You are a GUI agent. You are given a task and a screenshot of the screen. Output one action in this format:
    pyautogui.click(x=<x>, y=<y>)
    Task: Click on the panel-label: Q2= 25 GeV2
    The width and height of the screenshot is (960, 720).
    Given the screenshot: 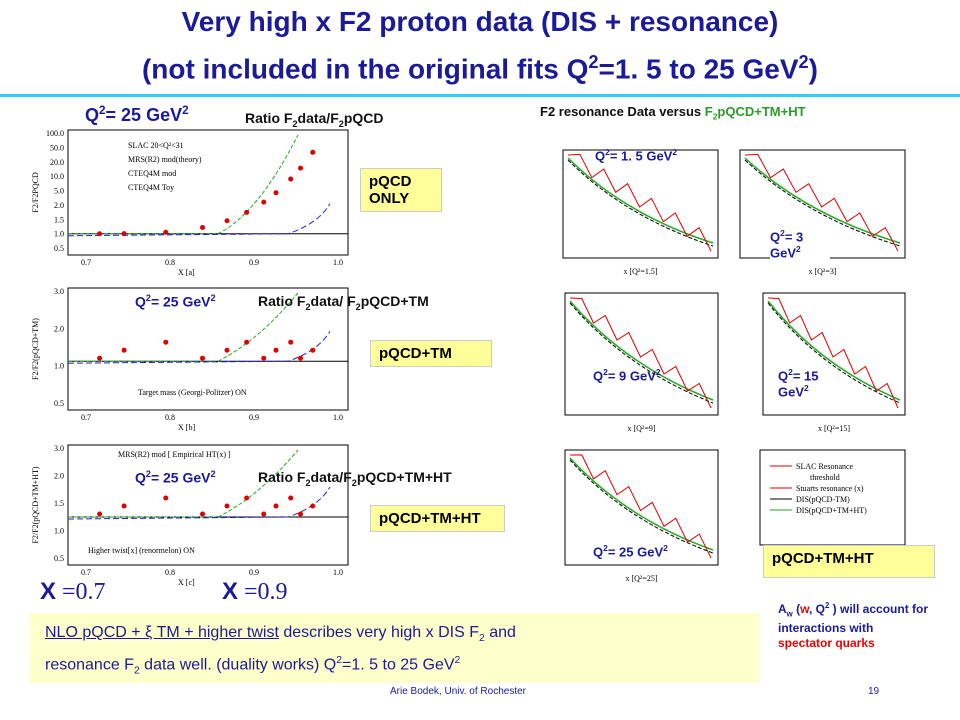 What is the action you would take?
    pyautogui.click(x=668, y=551)
    